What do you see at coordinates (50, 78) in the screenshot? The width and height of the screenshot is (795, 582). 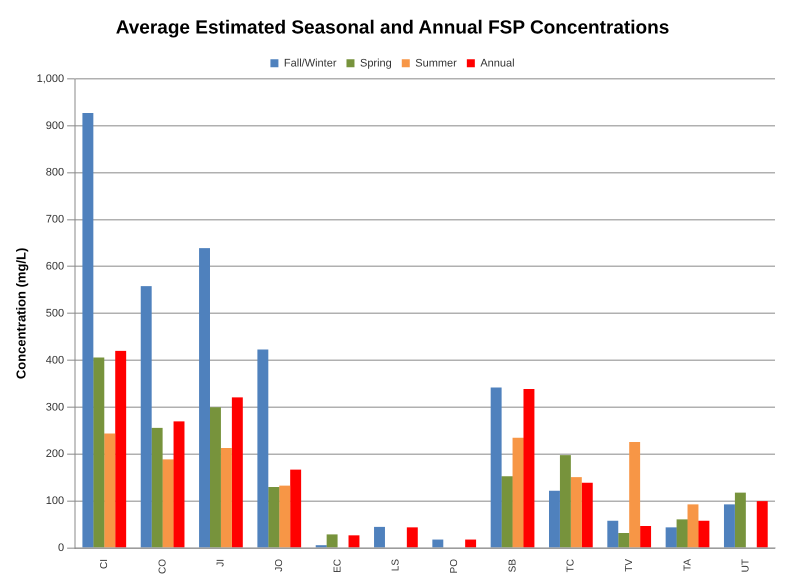 I see `y-tick-label: 1,000` at bounding box center [50, 78].